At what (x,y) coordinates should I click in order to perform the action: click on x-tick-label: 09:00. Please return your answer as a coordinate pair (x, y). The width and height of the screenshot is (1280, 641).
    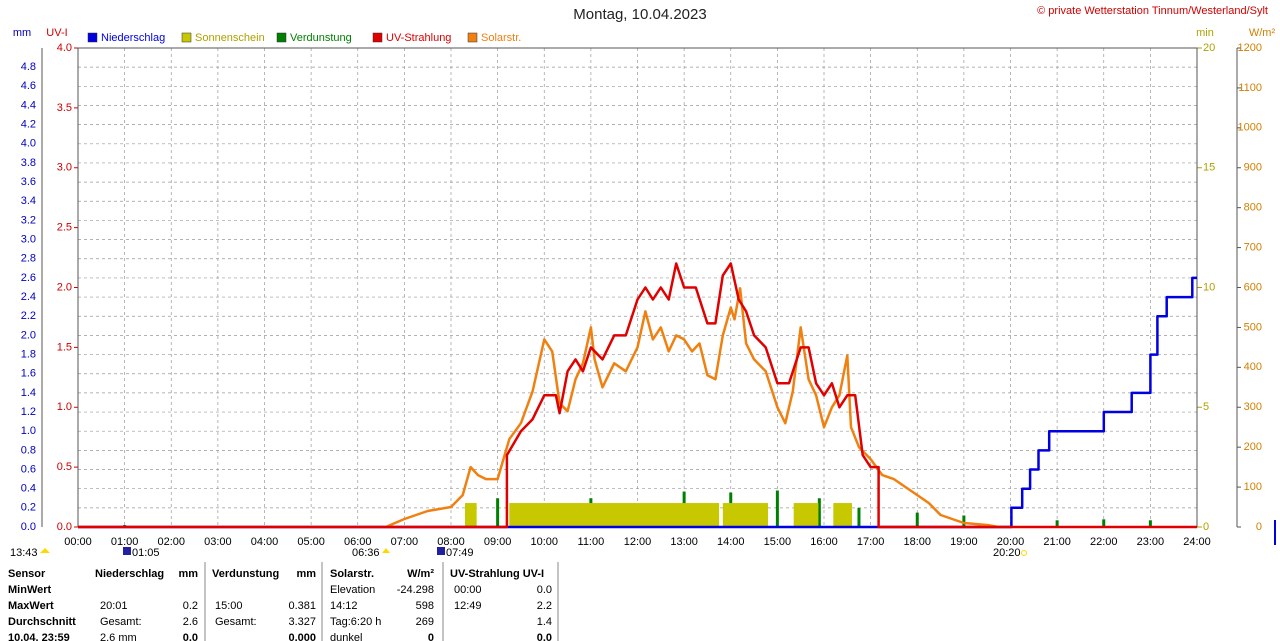
    Looking at the image, I should click on (498, 542).